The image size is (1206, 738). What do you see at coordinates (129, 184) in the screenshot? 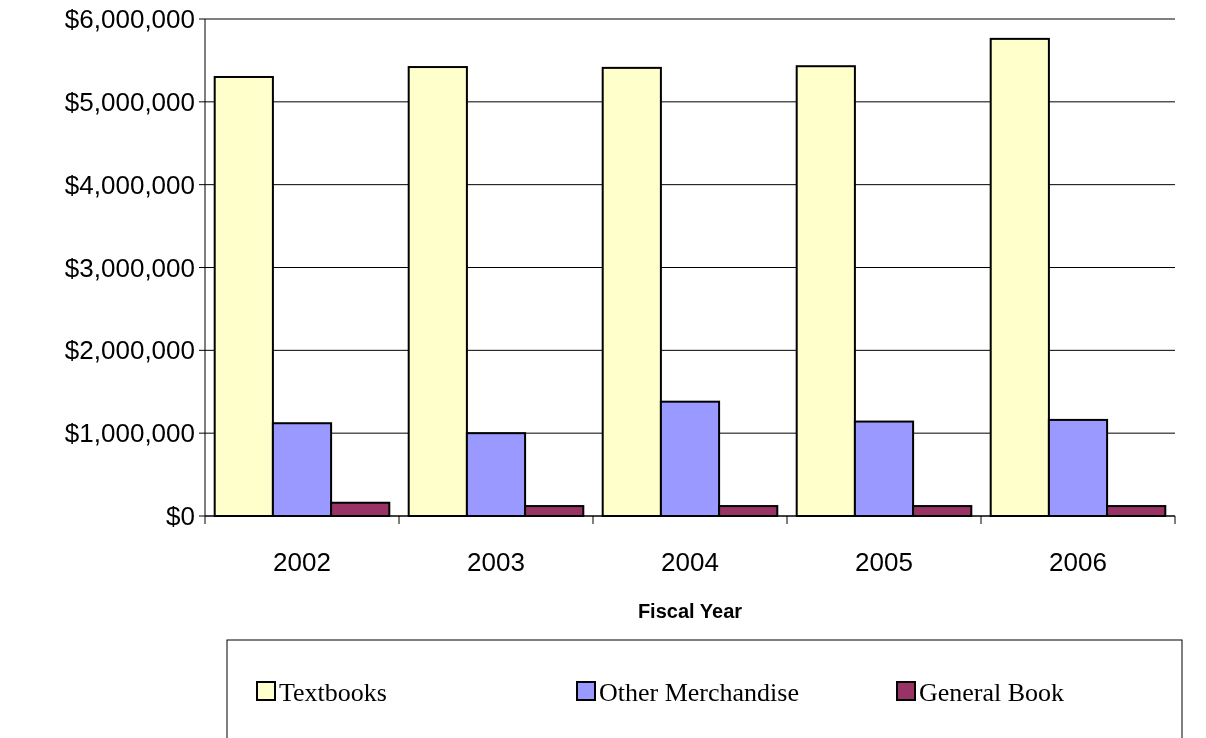
I see `y-tick-label: $4,000,000` at bounding box center [129, 184].